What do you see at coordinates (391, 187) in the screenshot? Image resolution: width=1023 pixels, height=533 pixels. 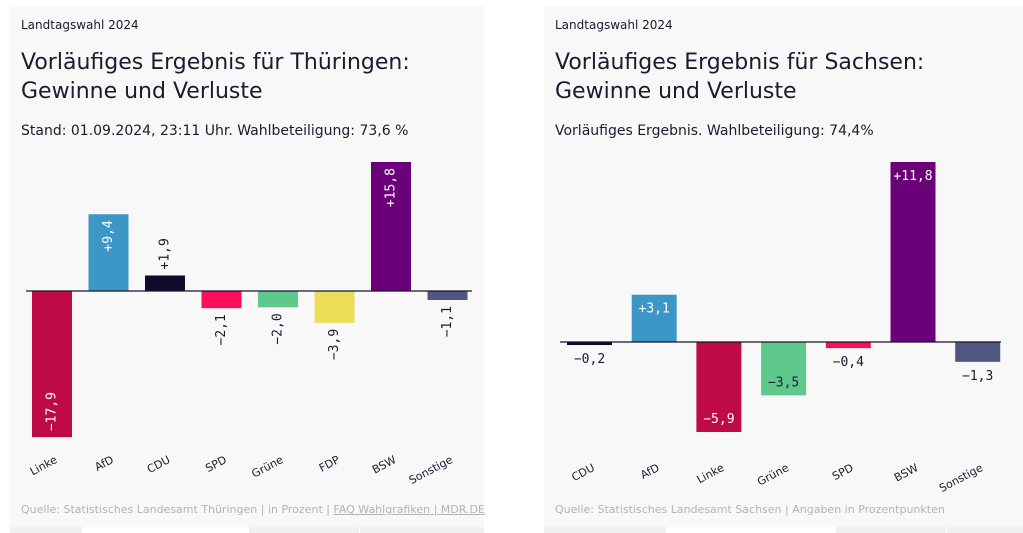 I see `data-label: +15,8` at bounding box center [391, 187].